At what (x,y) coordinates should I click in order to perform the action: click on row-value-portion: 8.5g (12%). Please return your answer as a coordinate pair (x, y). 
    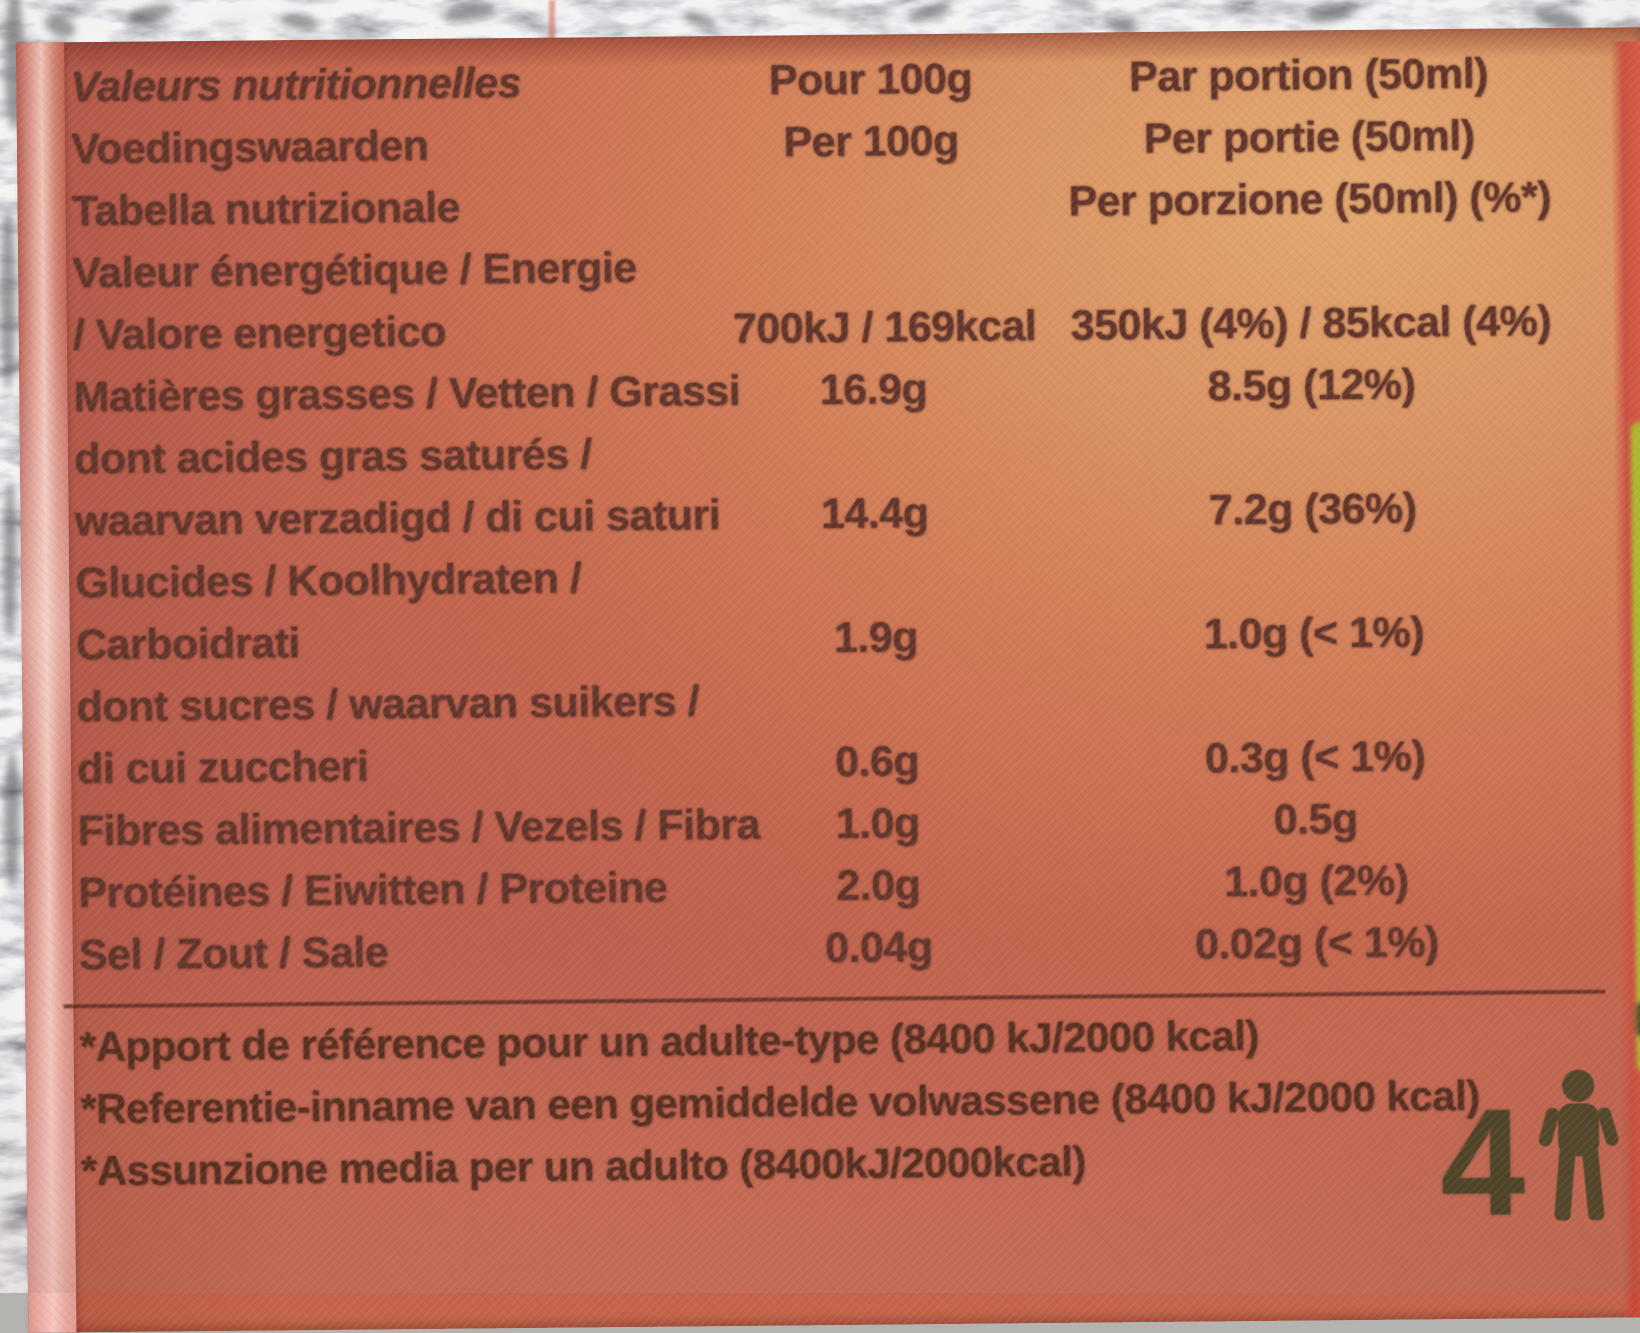
    Looking at the image, I should click on (1311, 386).